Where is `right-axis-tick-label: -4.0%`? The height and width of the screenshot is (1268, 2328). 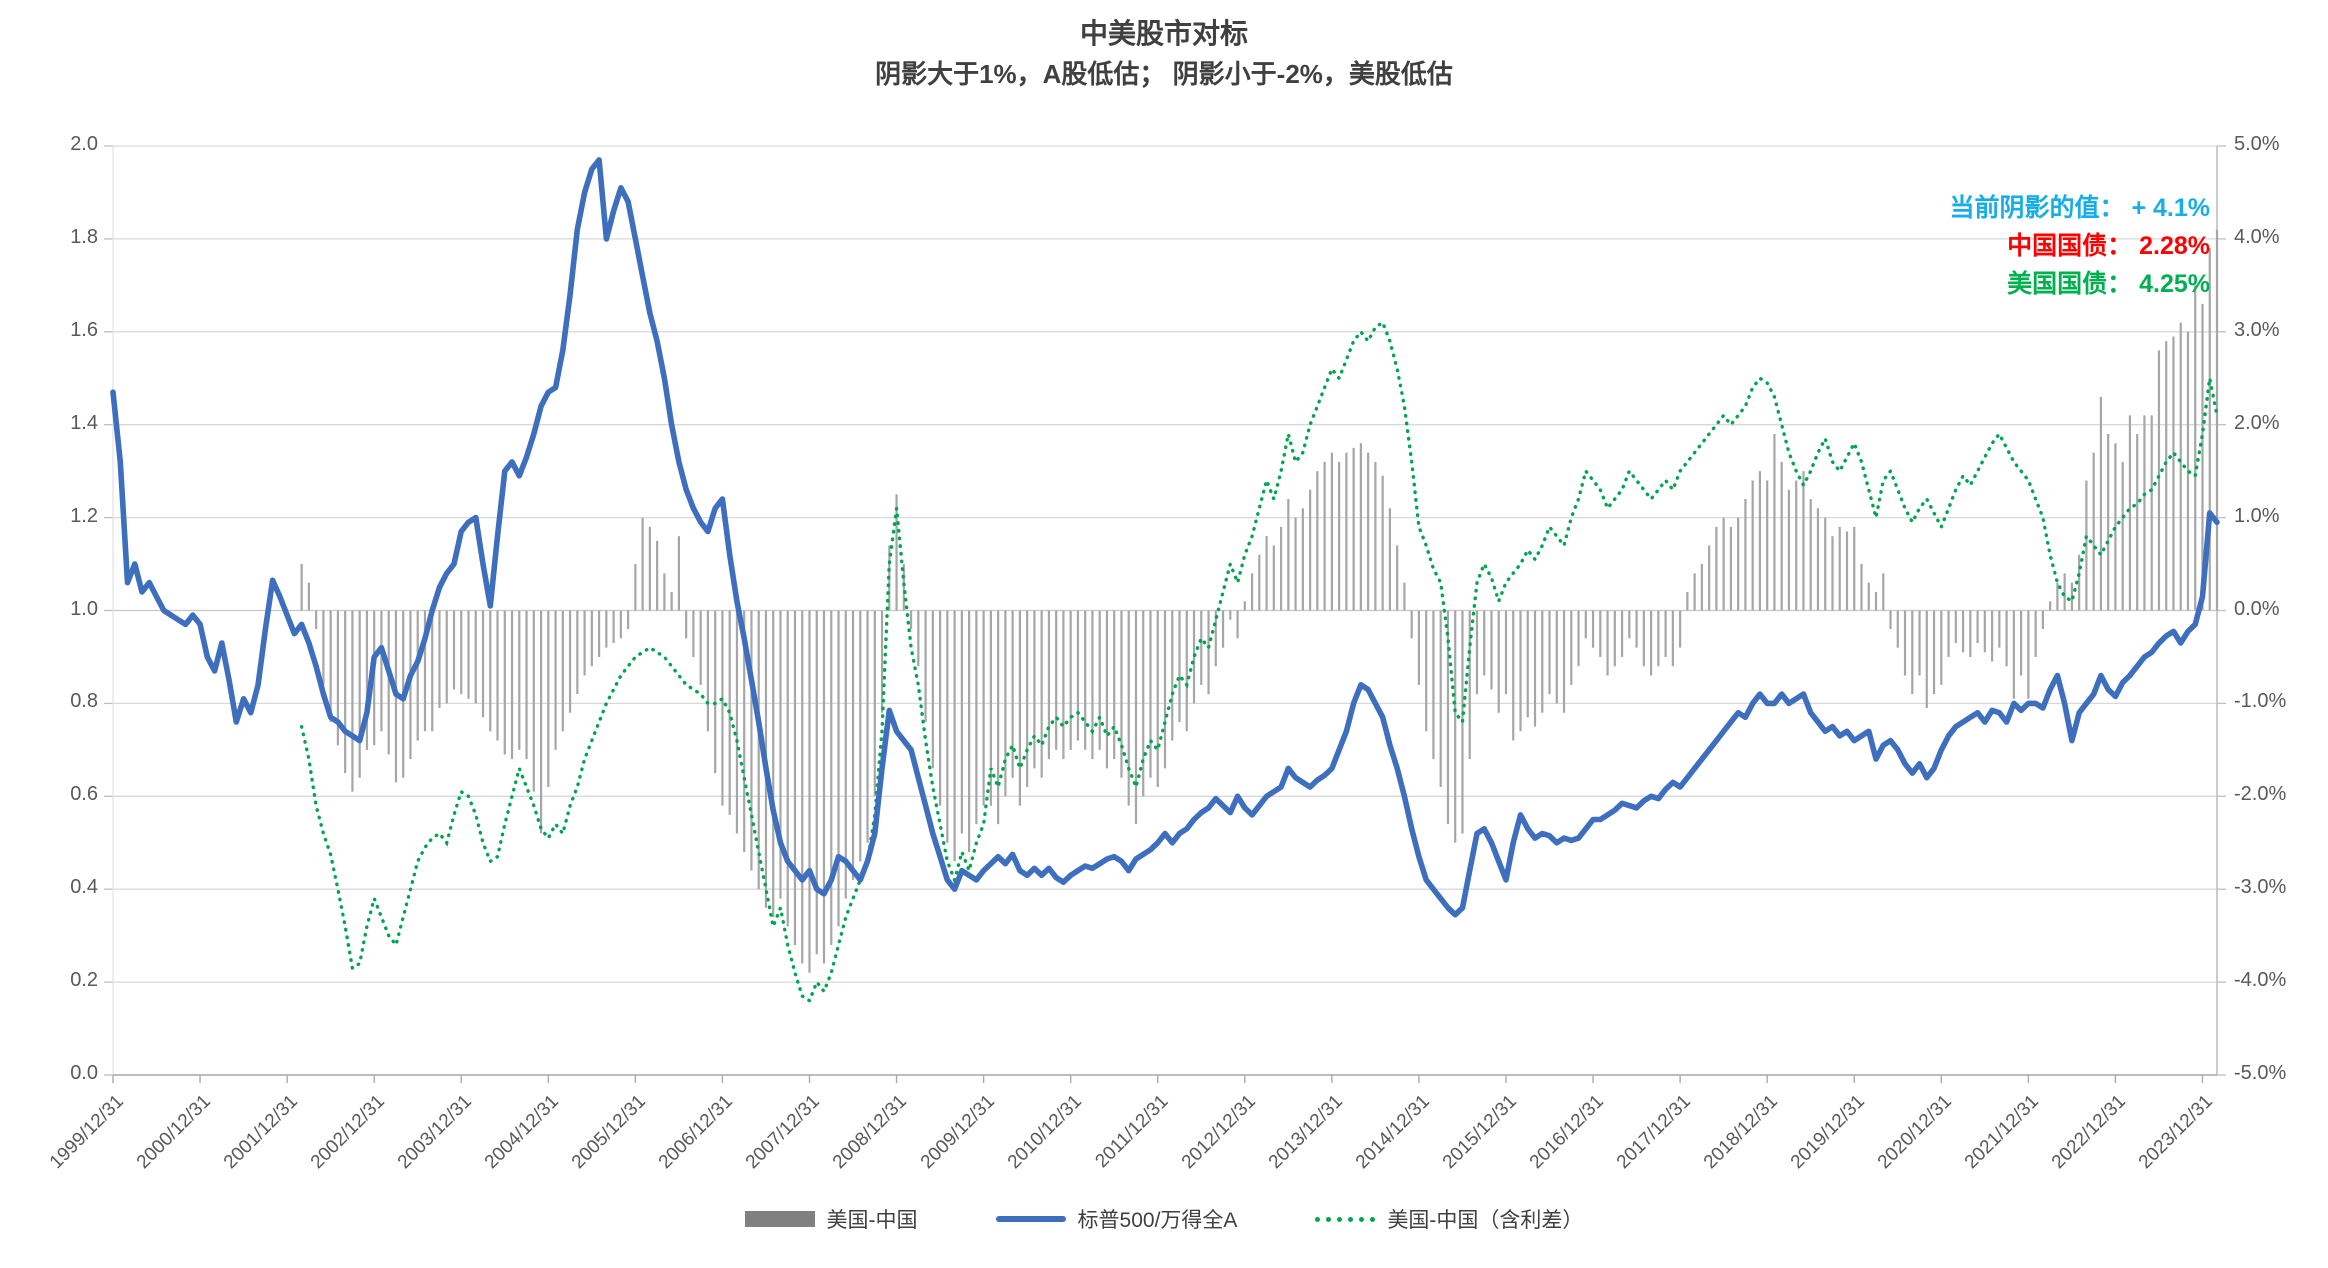 right-axis-tick-label: -4.0% is located at coordinates (2260, 980).